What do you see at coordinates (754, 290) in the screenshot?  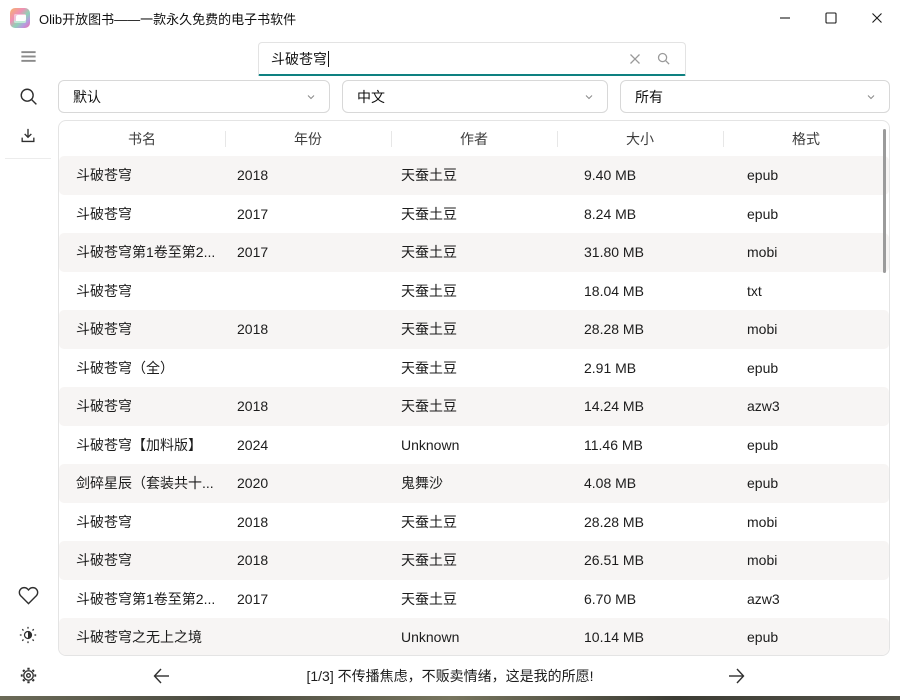 I see `cell-format: txt` at bounding box center [754, 290].